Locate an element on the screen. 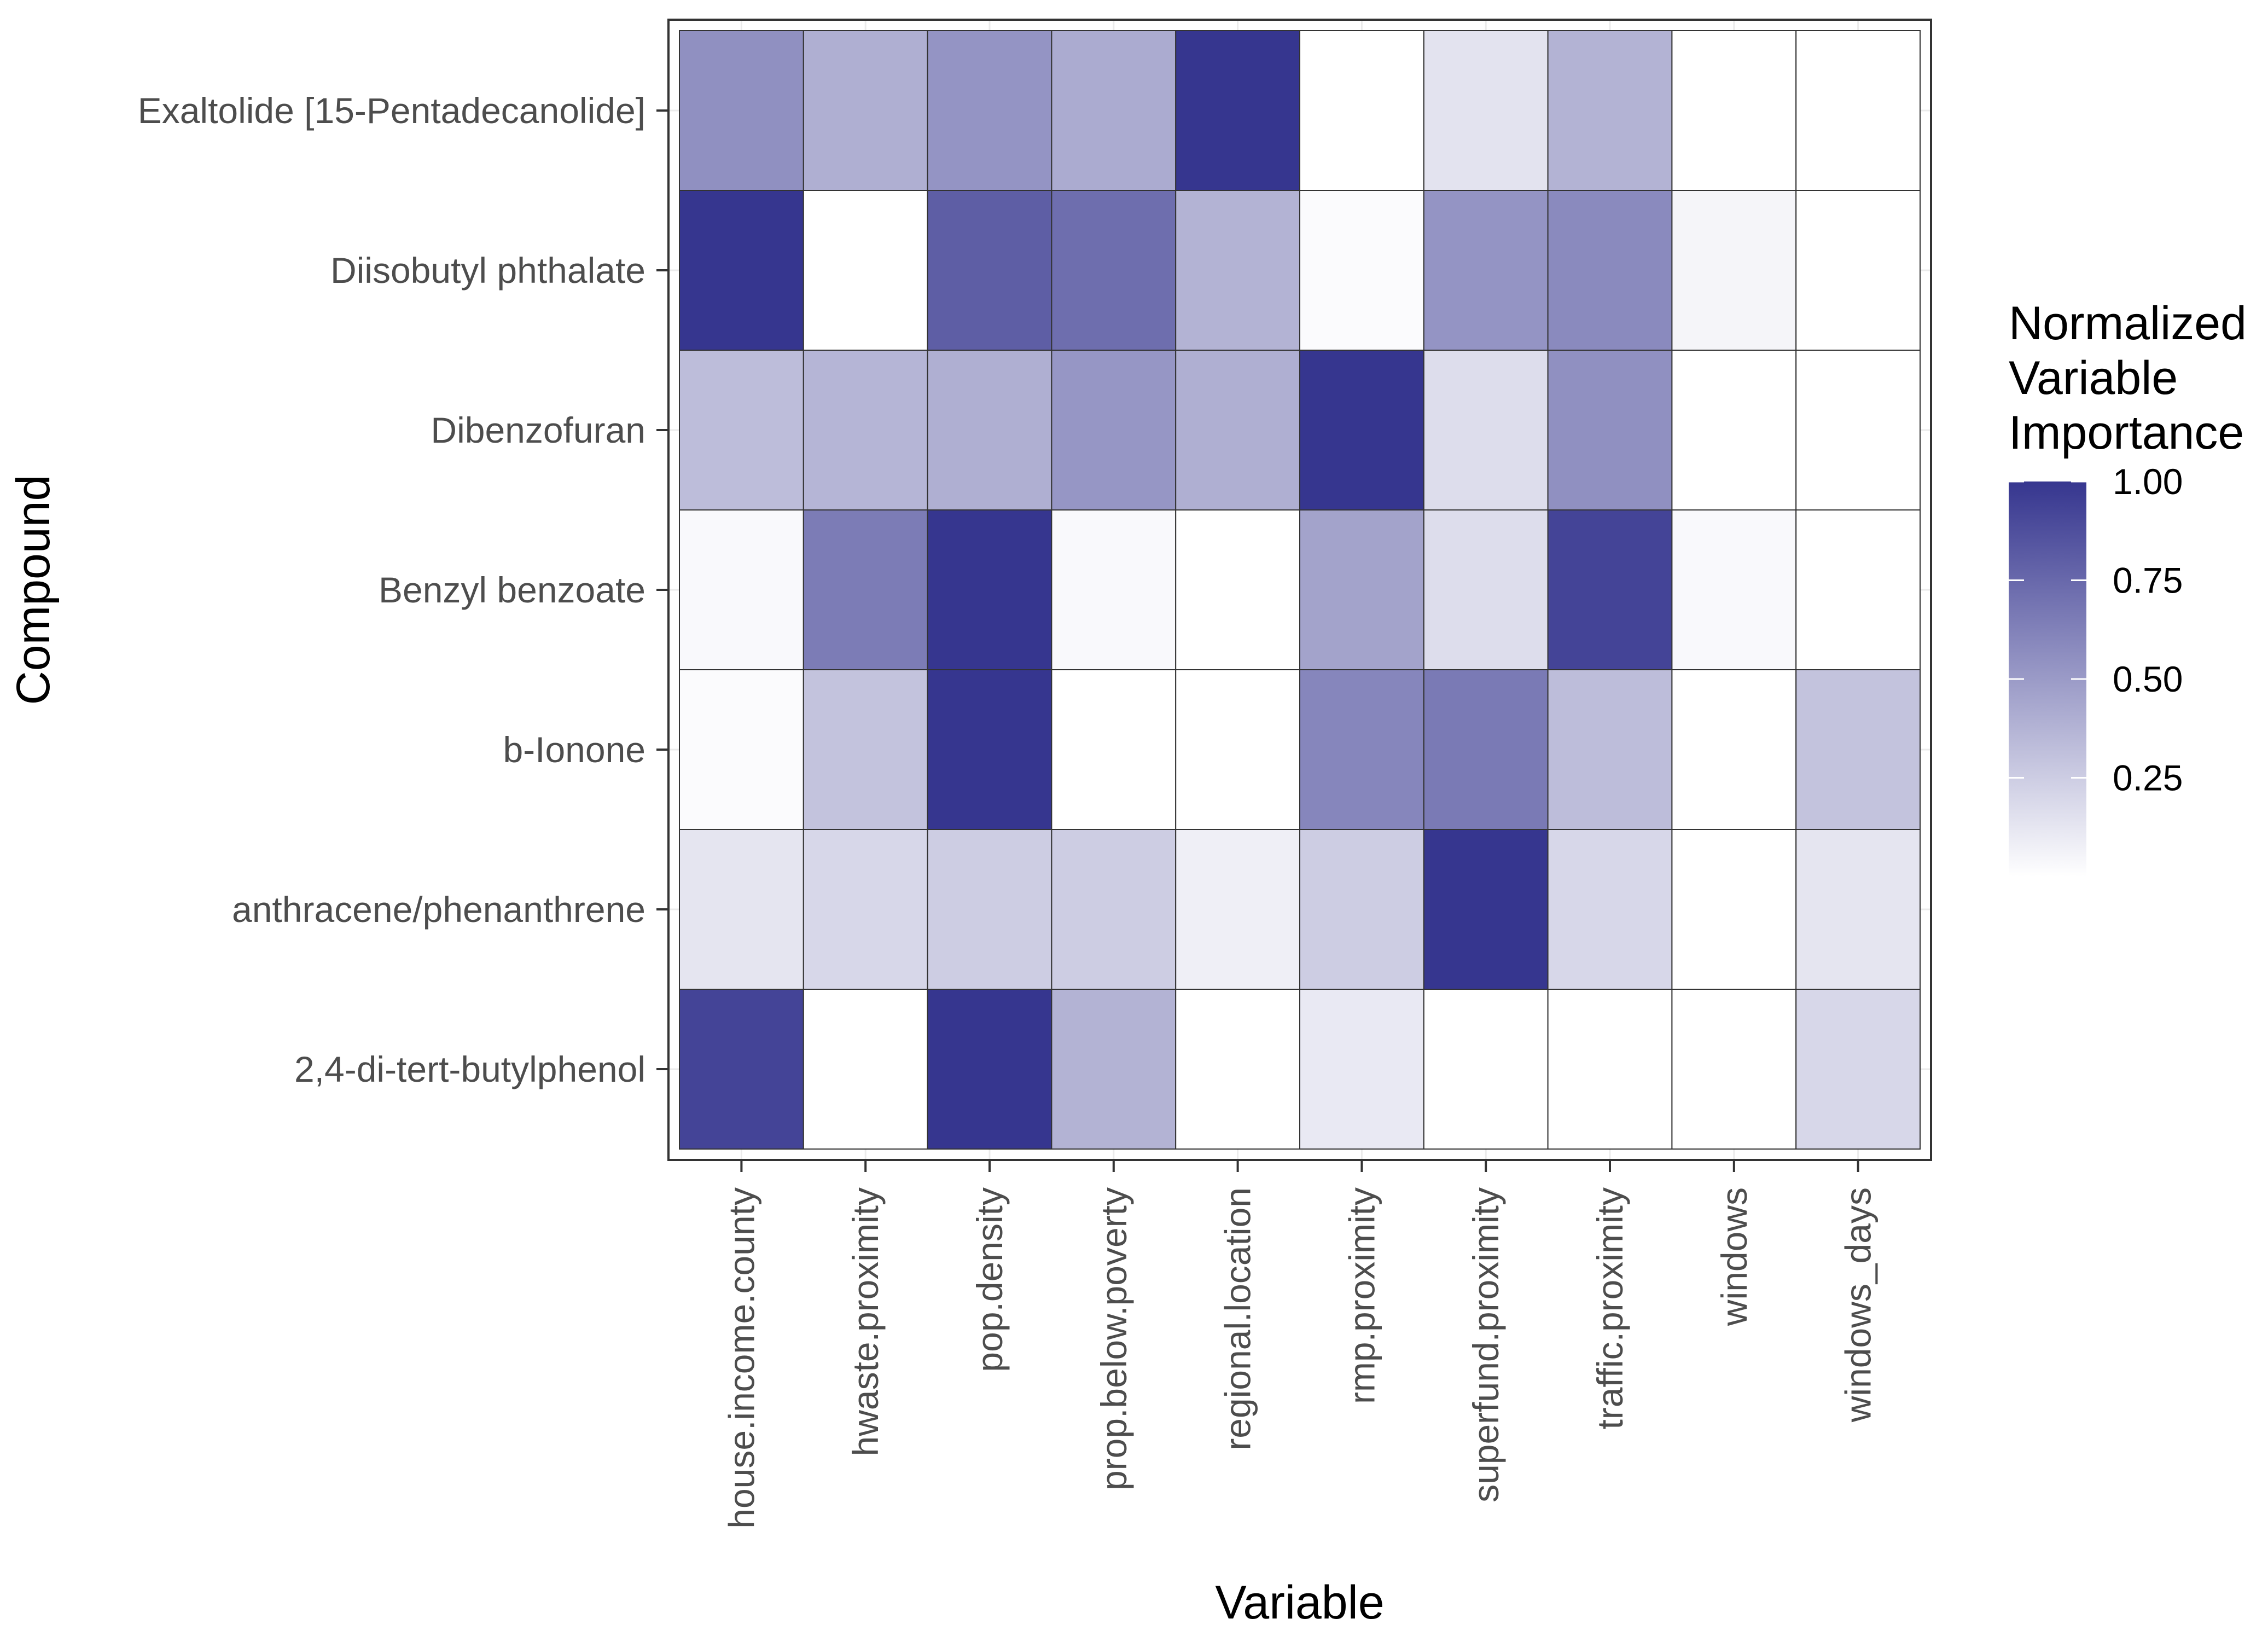 This screenshot has height=1636, width=2268. x-tick-label: regional.location is located at coordinates (1238, 1319).